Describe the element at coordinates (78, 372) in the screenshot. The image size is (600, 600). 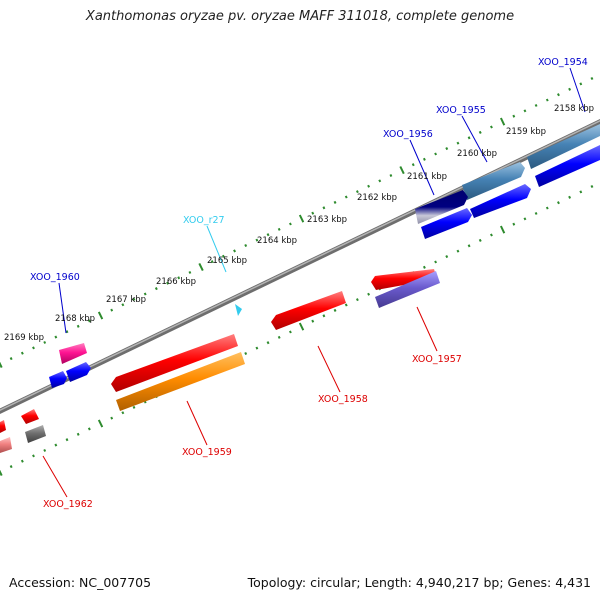
I see `gene-xoo-1960b` at that location.